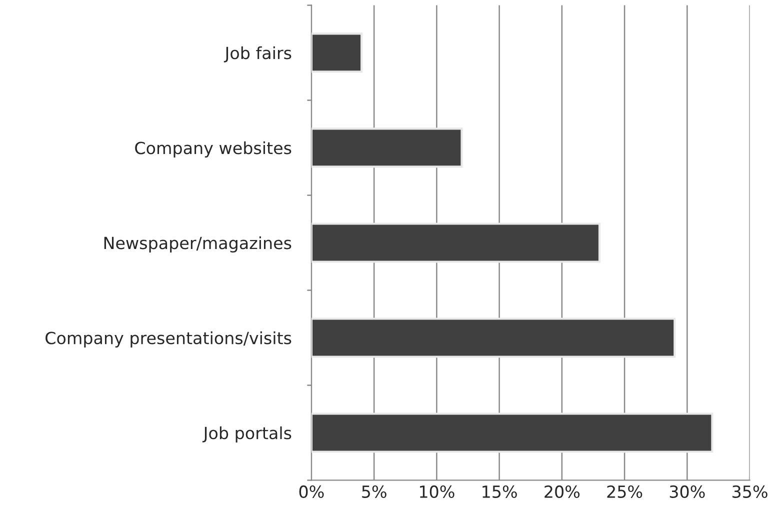 Image resolution: width=769 pixels, height=522 pixels. I want to click on x-tick-label: 0%, so click(311, 491).